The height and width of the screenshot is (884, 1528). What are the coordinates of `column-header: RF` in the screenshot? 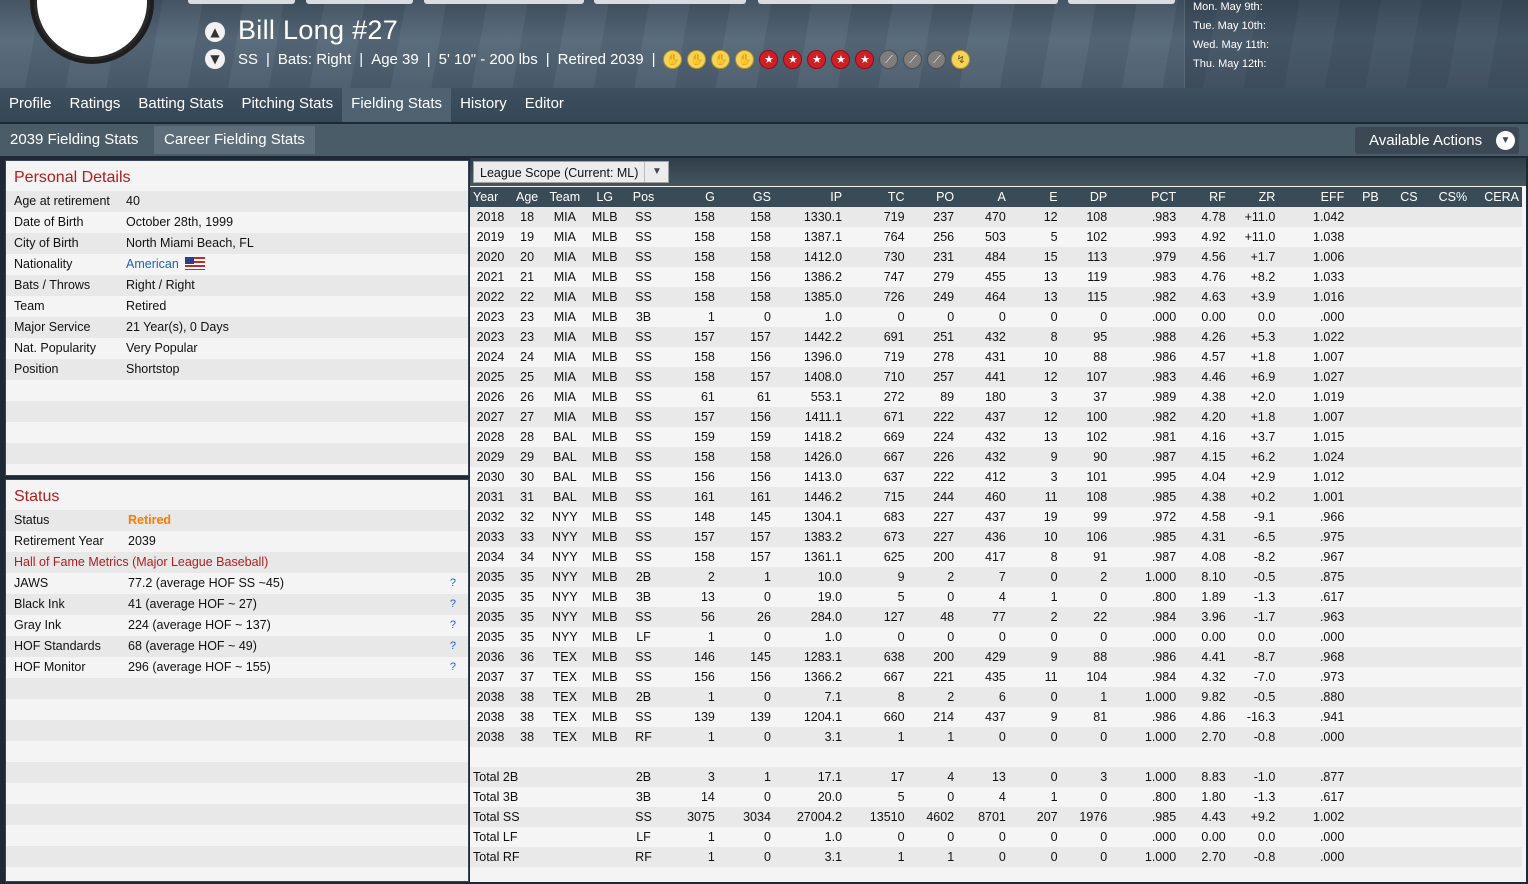 It's located at (1204, 197).